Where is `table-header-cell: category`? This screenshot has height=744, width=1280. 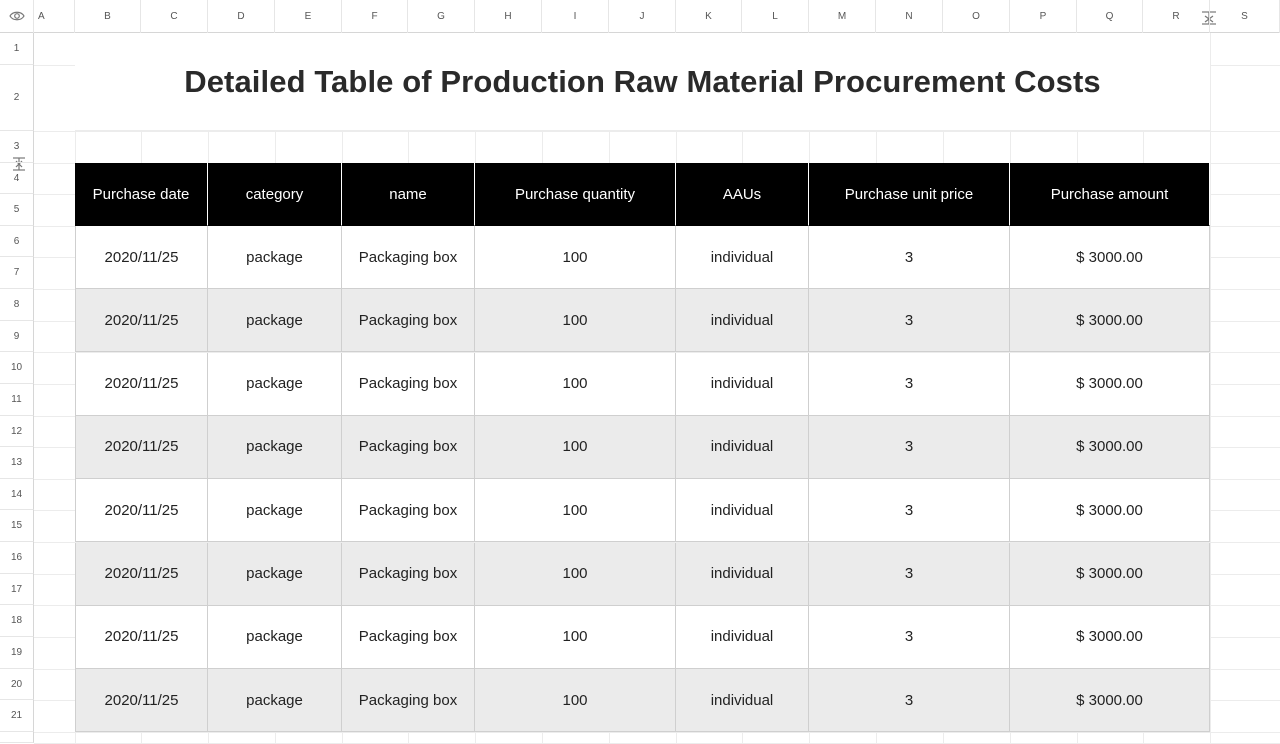
table-header-cell: category is located at coordinates (275, 194).